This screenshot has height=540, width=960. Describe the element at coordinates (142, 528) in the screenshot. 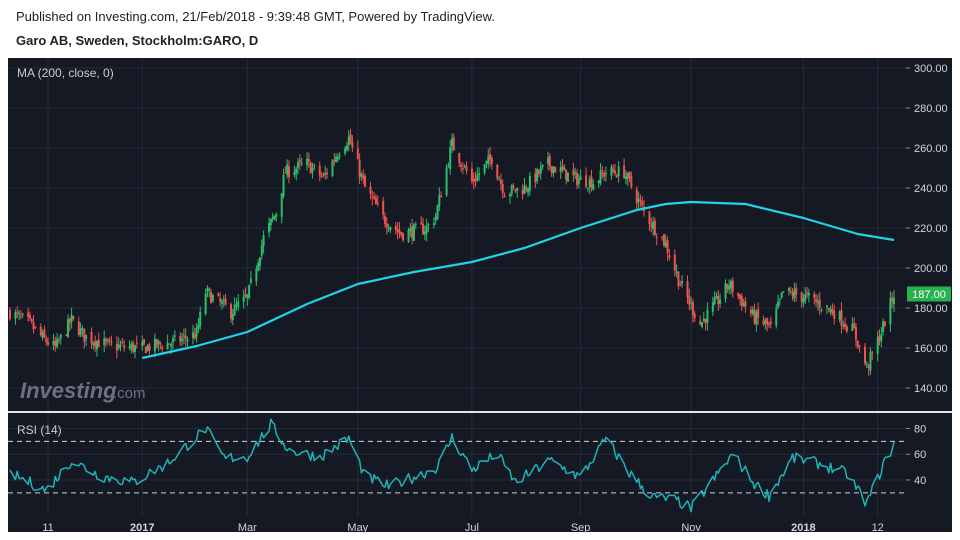

I see `time-axis-label: 2017` at that location.